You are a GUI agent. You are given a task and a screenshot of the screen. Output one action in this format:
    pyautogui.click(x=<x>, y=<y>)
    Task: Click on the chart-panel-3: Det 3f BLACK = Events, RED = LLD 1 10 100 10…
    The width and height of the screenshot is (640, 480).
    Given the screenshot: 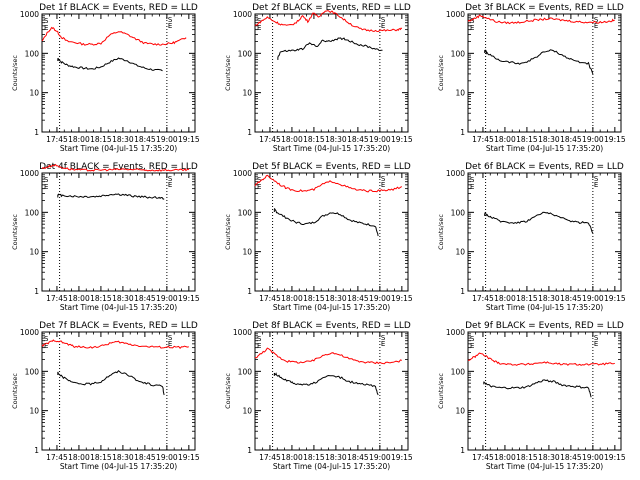 What is the action you would take?
    pyautogui.click(x=531, y=78)
    